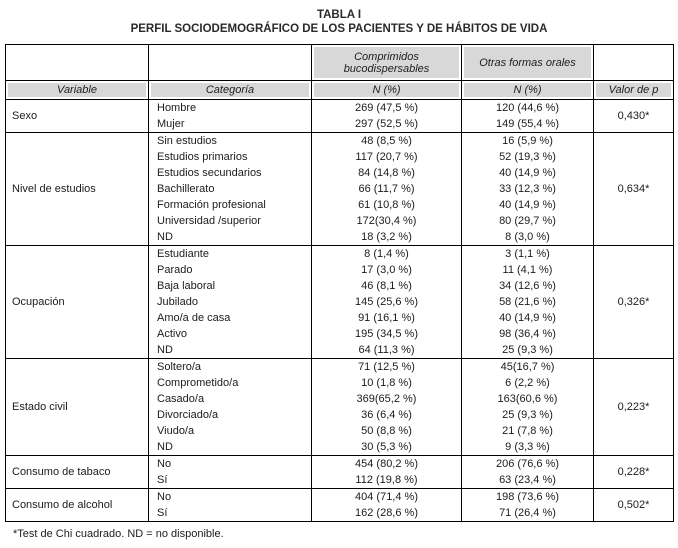  What do you see at coordinates (527, 62) in the screenshot?
I see `column-group-otras-formas: Otras formas orales` at bounding box center [527, 62].